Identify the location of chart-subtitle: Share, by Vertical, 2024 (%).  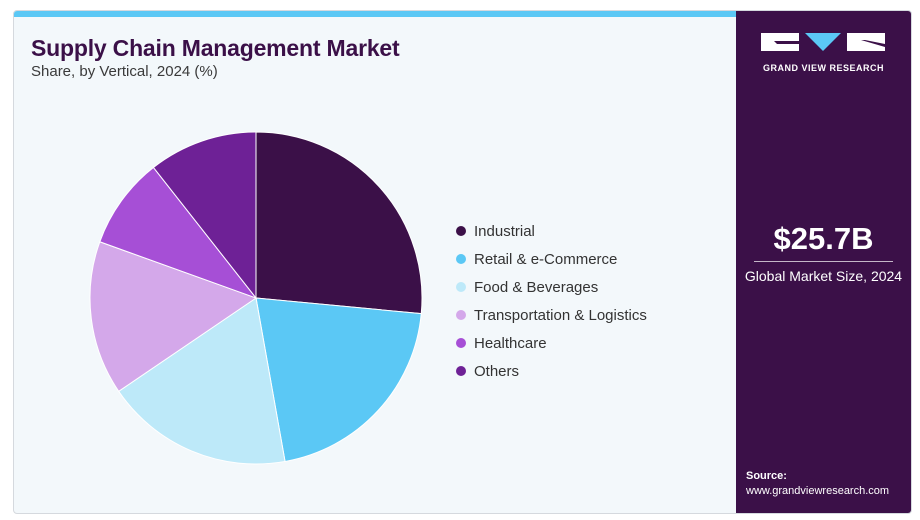
(124, 71).